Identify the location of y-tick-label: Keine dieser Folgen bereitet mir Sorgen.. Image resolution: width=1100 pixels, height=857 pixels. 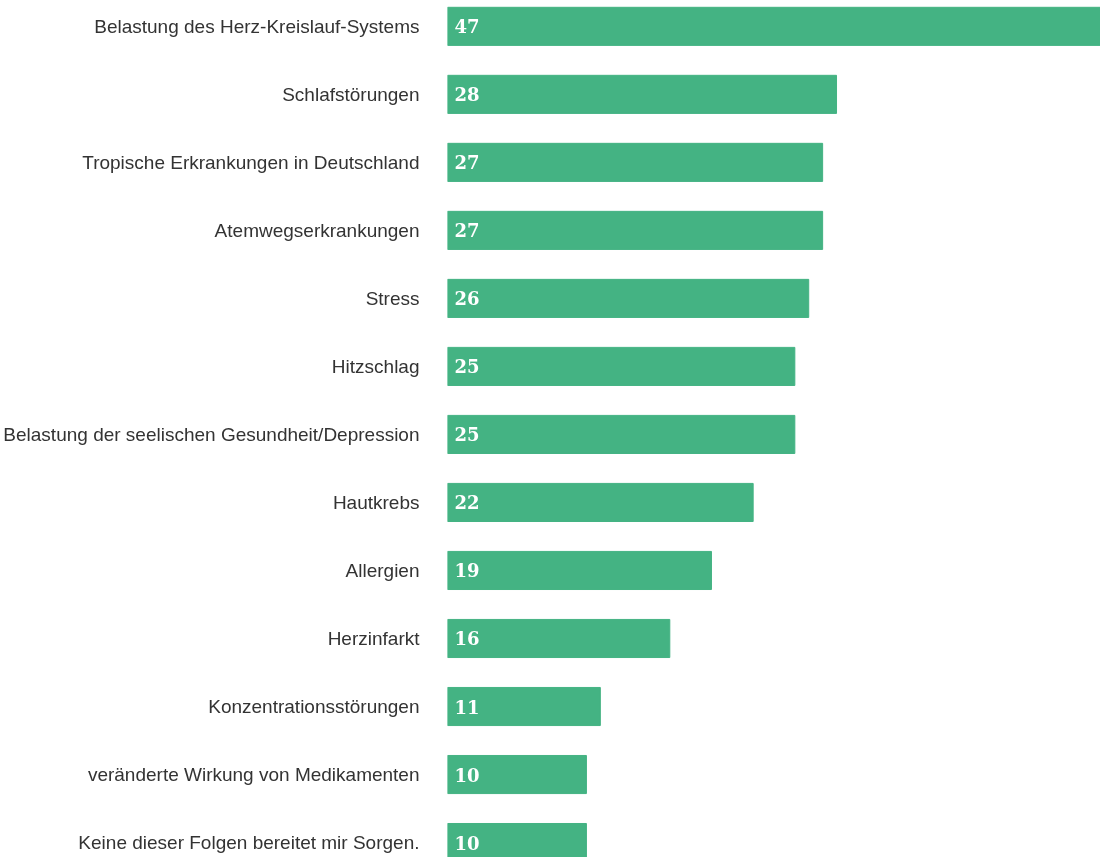
(249, 843).